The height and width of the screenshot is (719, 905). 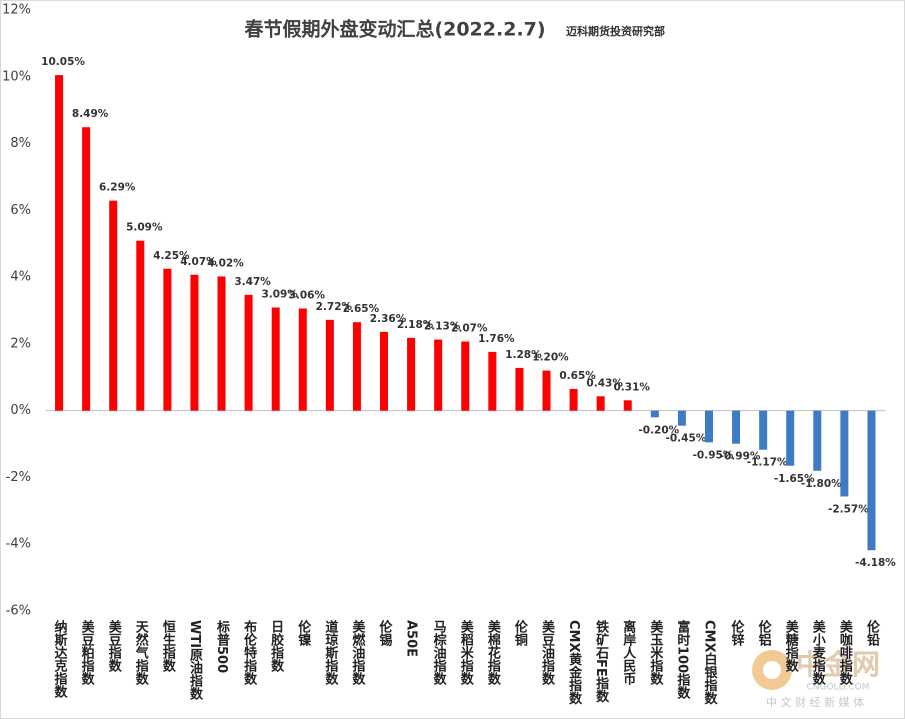 What do you see at coordinates (171, 256) in the screenshot?
I see `value-label: 4.25%` at bounding box center [171, 256].